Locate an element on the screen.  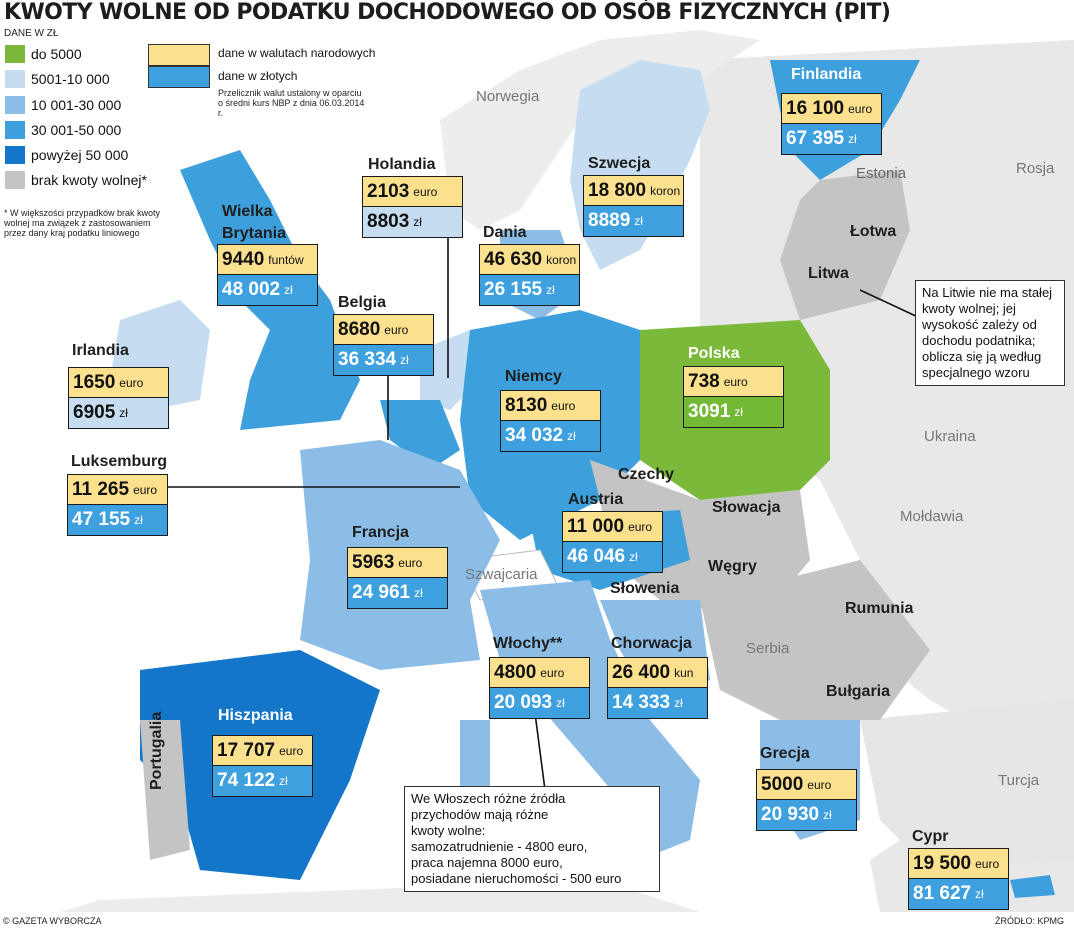
value-box-niemcy: 8130 euro 34 032 zł is located at coordinates (550, 421).